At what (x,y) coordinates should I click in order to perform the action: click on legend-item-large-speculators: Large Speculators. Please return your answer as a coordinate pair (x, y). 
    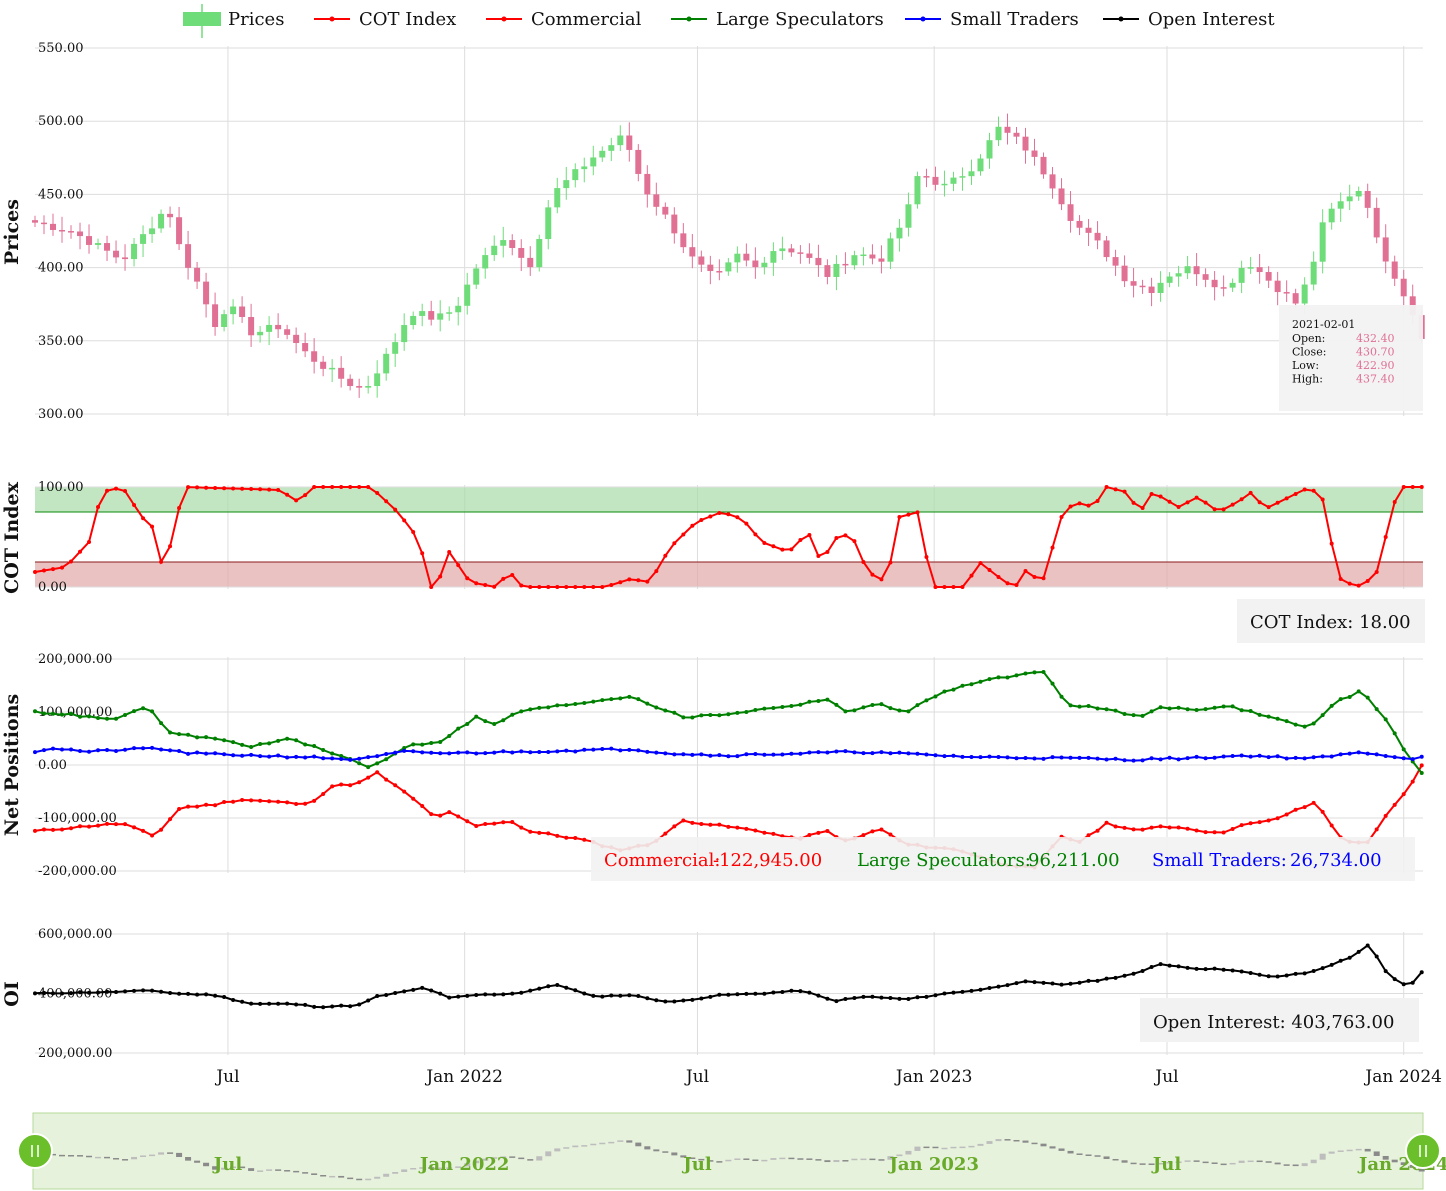
    Looking at the image, I should click on (777, 19).